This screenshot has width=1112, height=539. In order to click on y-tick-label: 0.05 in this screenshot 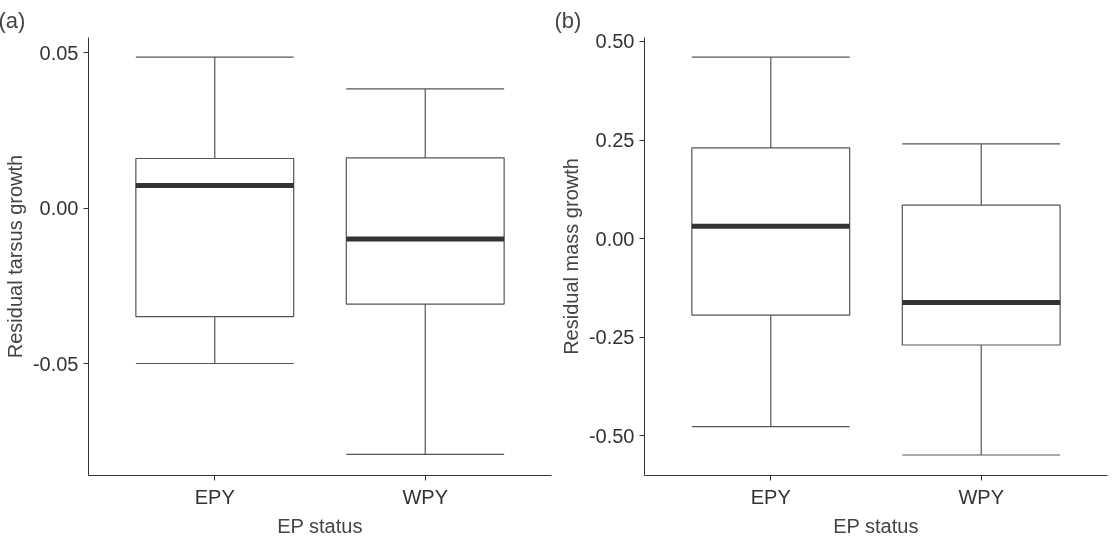, I will do `click(59, 52)`.